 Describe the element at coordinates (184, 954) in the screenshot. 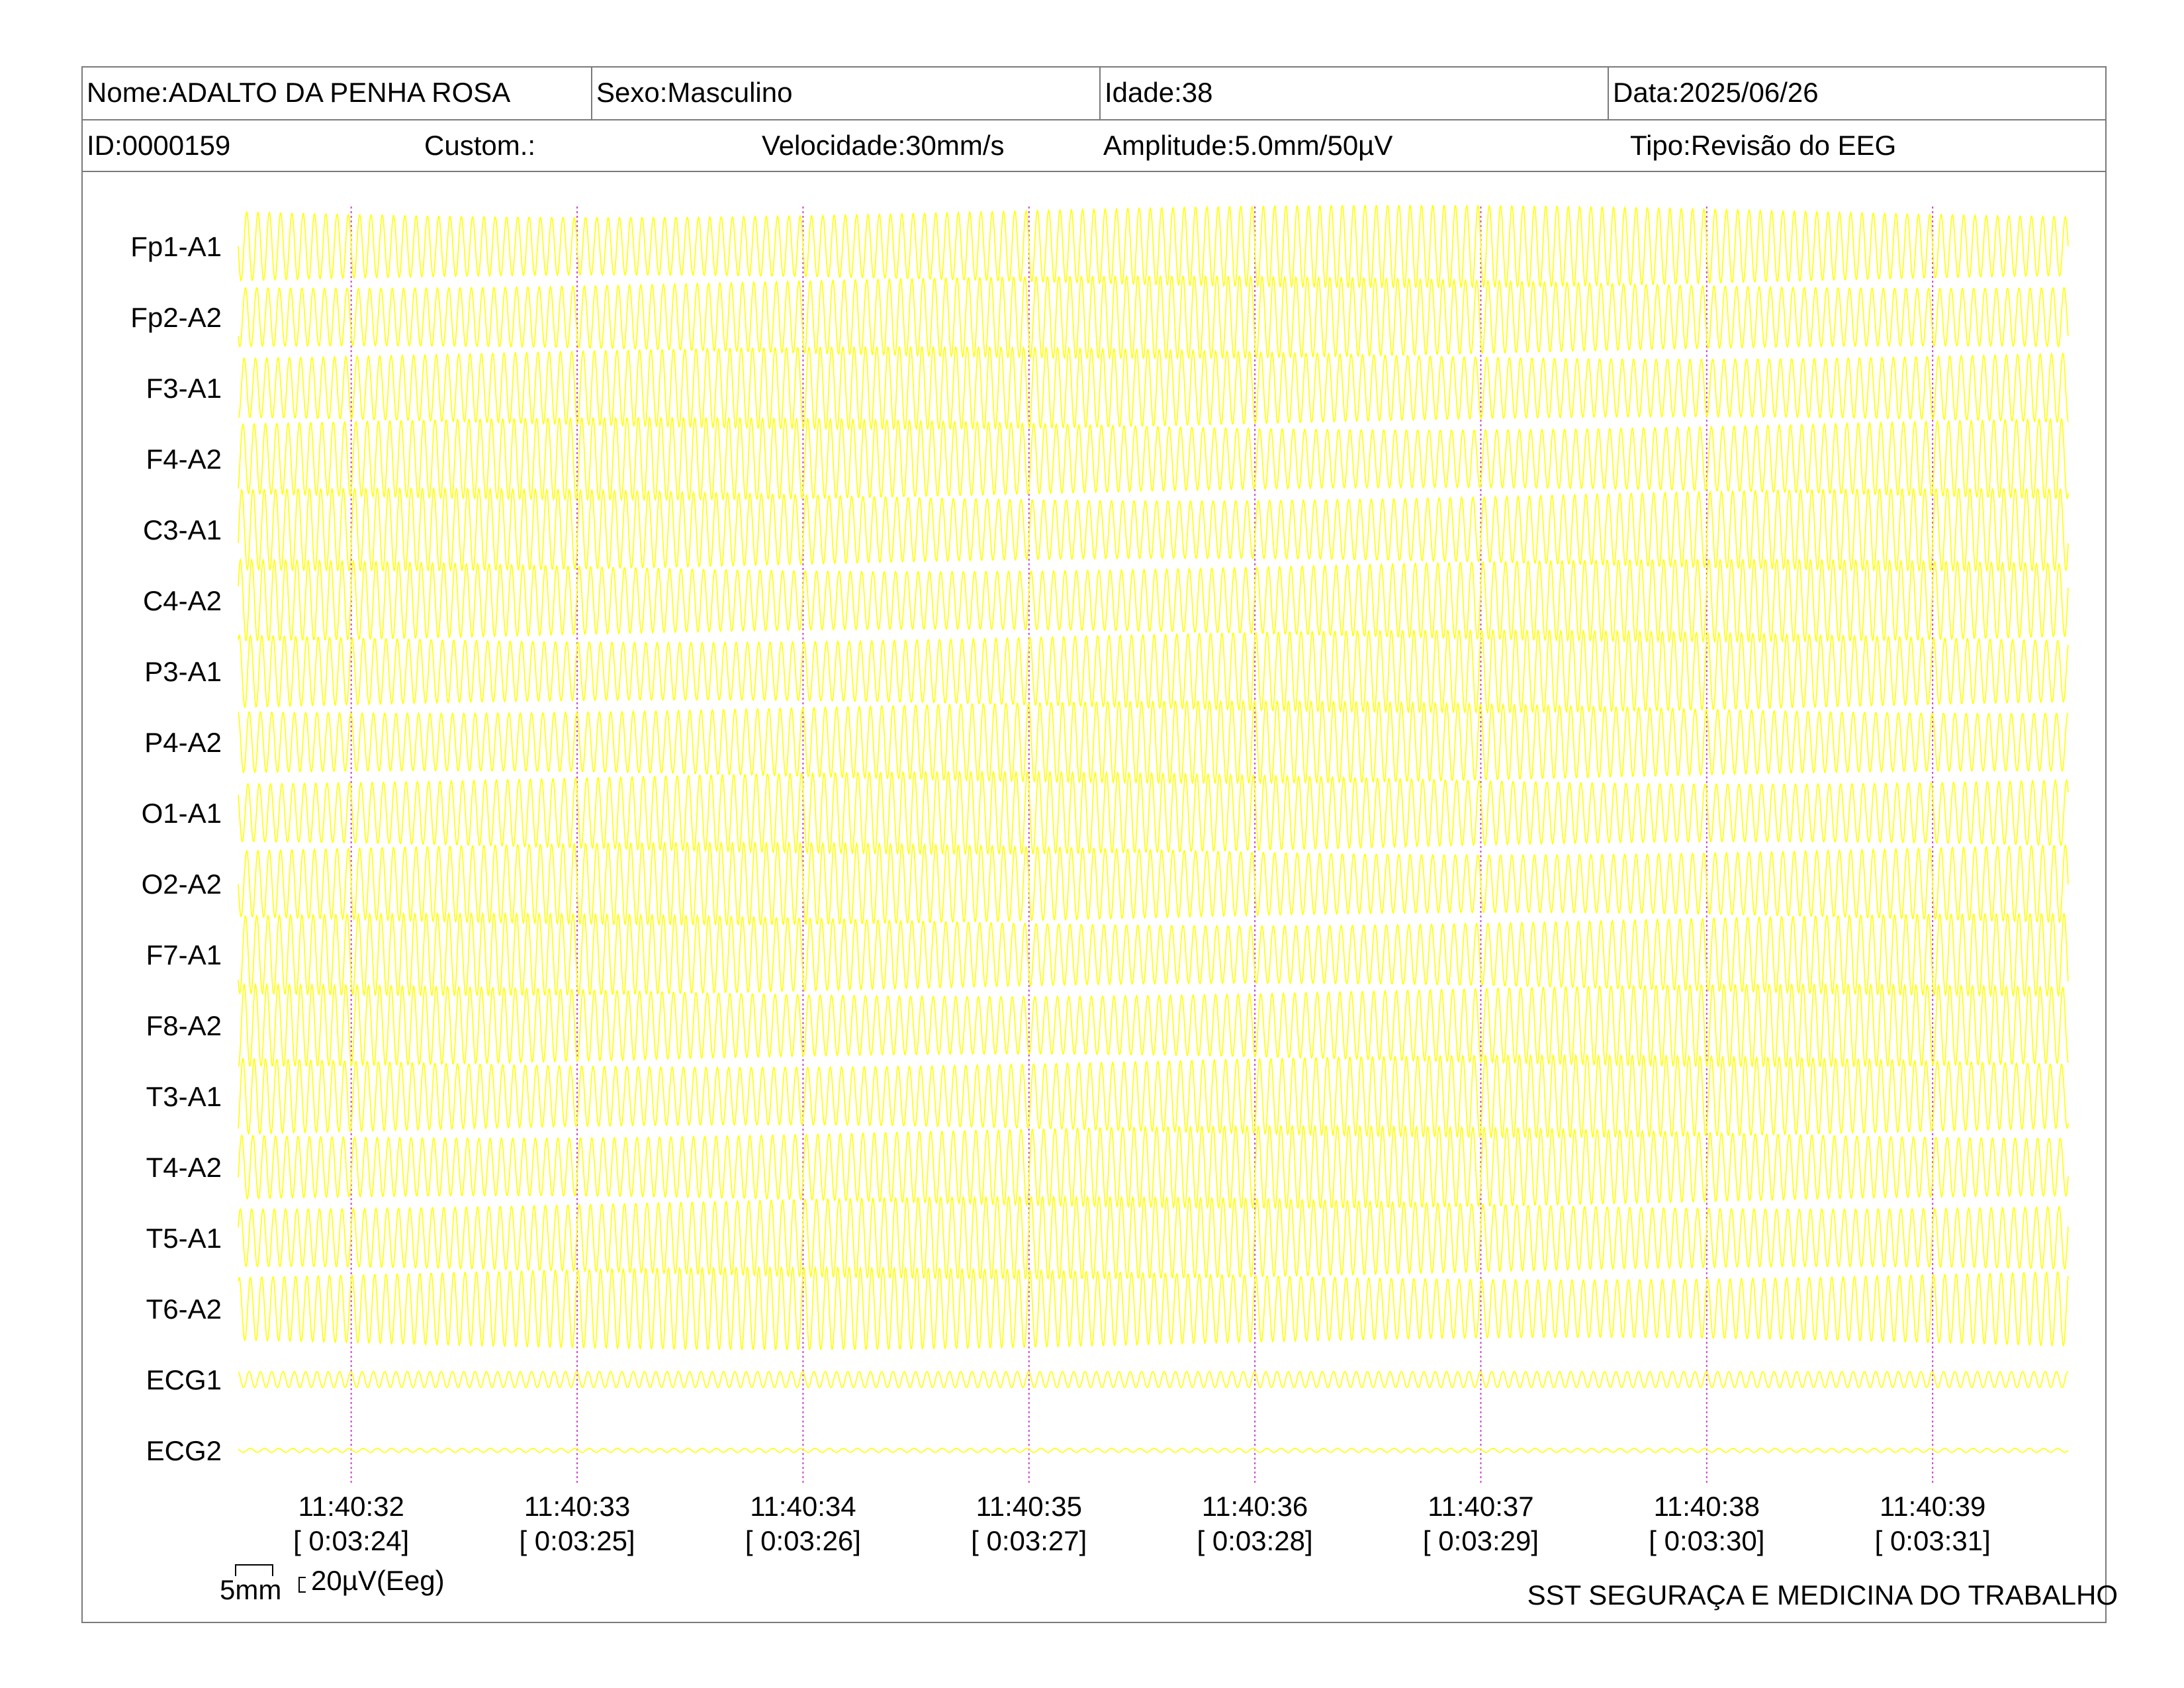

I see `channel-label: F7-A1` at that location.